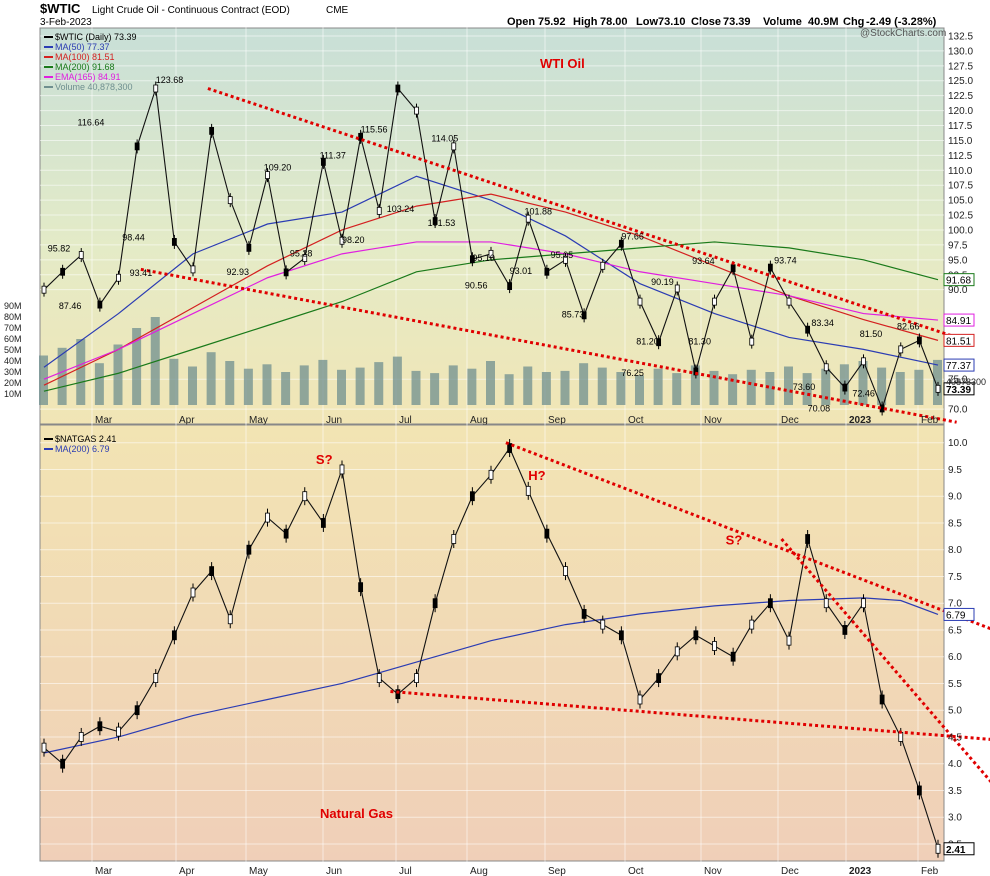 This screenshot has width=990, height=876. What do you see at coordinates (141, 273) in the screenshot?
I see `price-annotation: 93.41` at bounding box center [141, 273].